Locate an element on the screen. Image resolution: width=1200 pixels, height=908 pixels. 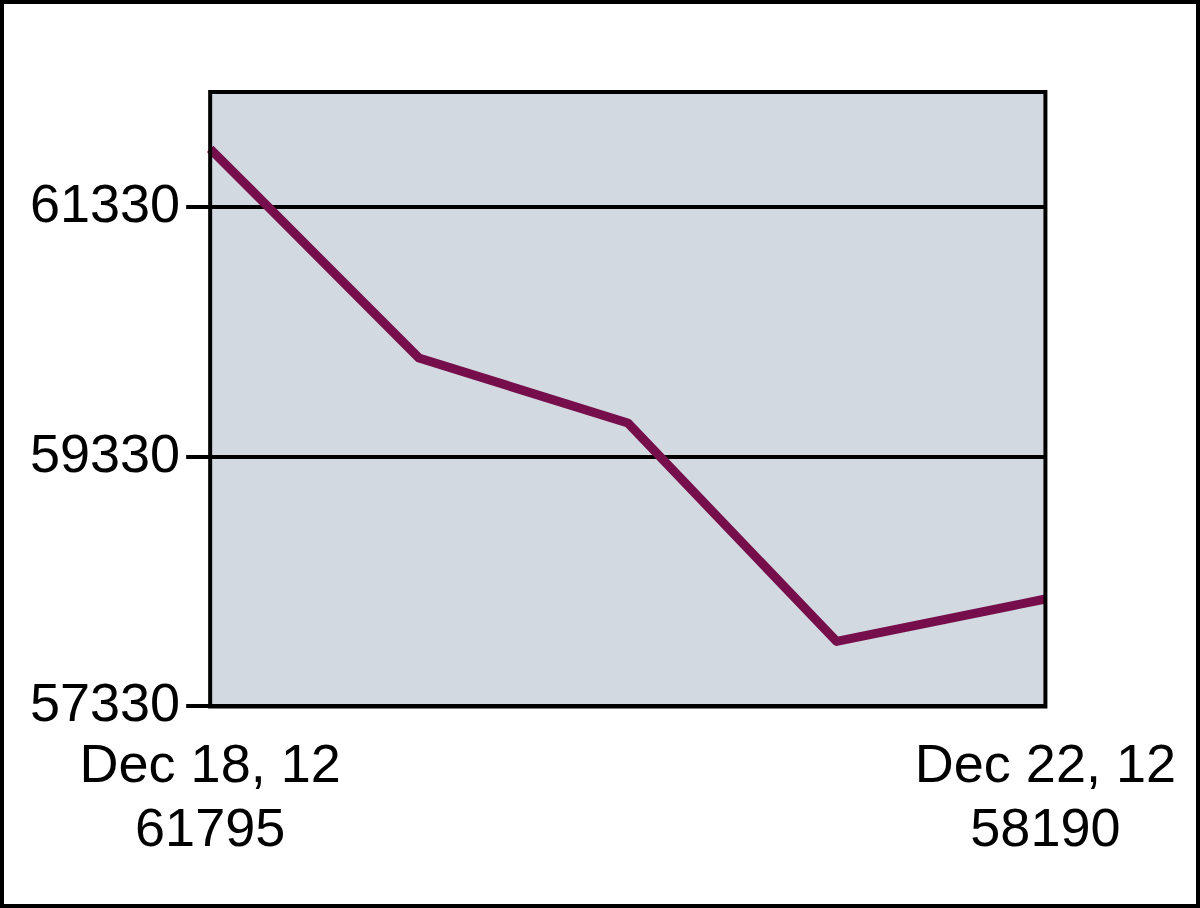
y-tick-label: 57330 is located at coordinates (105, 702).